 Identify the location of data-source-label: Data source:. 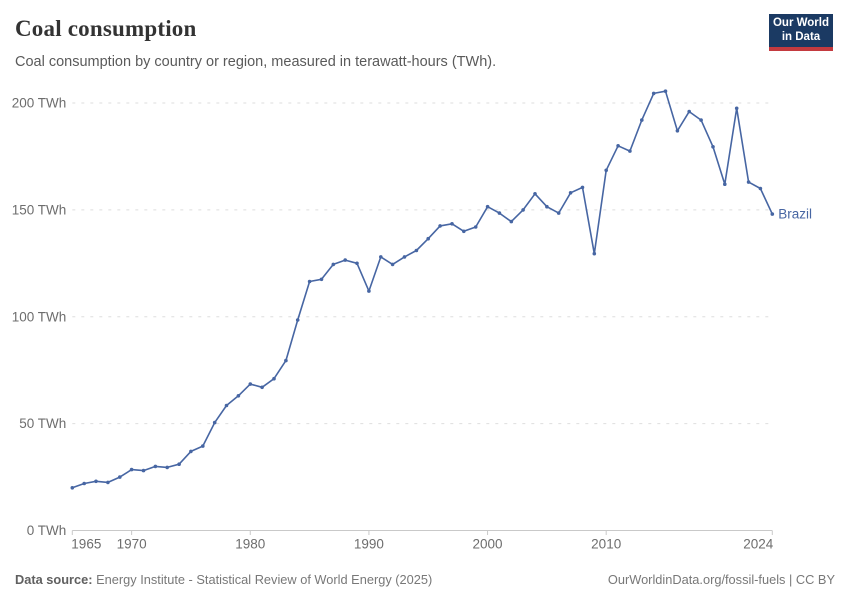
(54, 579).